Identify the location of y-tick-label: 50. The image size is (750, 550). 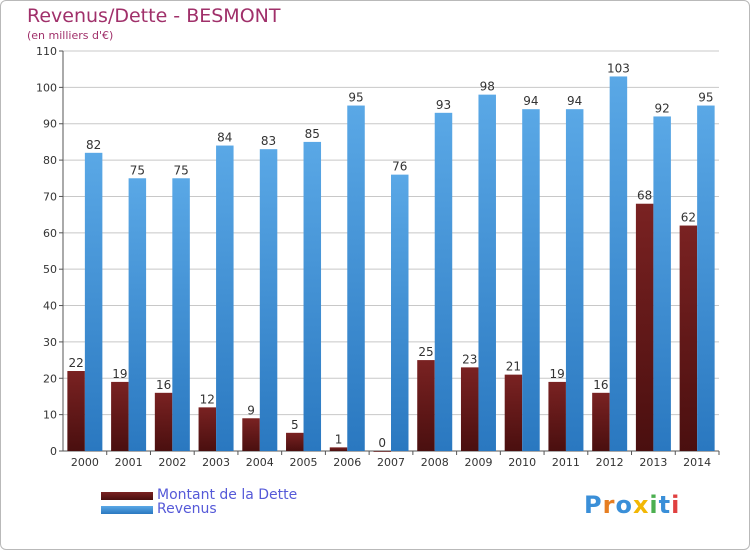
(50, 269).